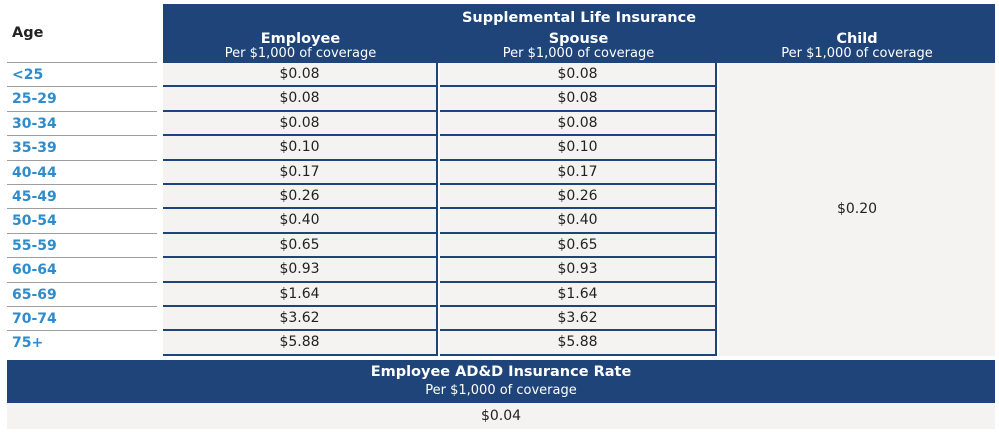  What do you see at coordinates (501, 390) in the screenshot?
I see `add-insurance-subtitle: Per $1,000 of coverage` at bounding box center [501, 390].